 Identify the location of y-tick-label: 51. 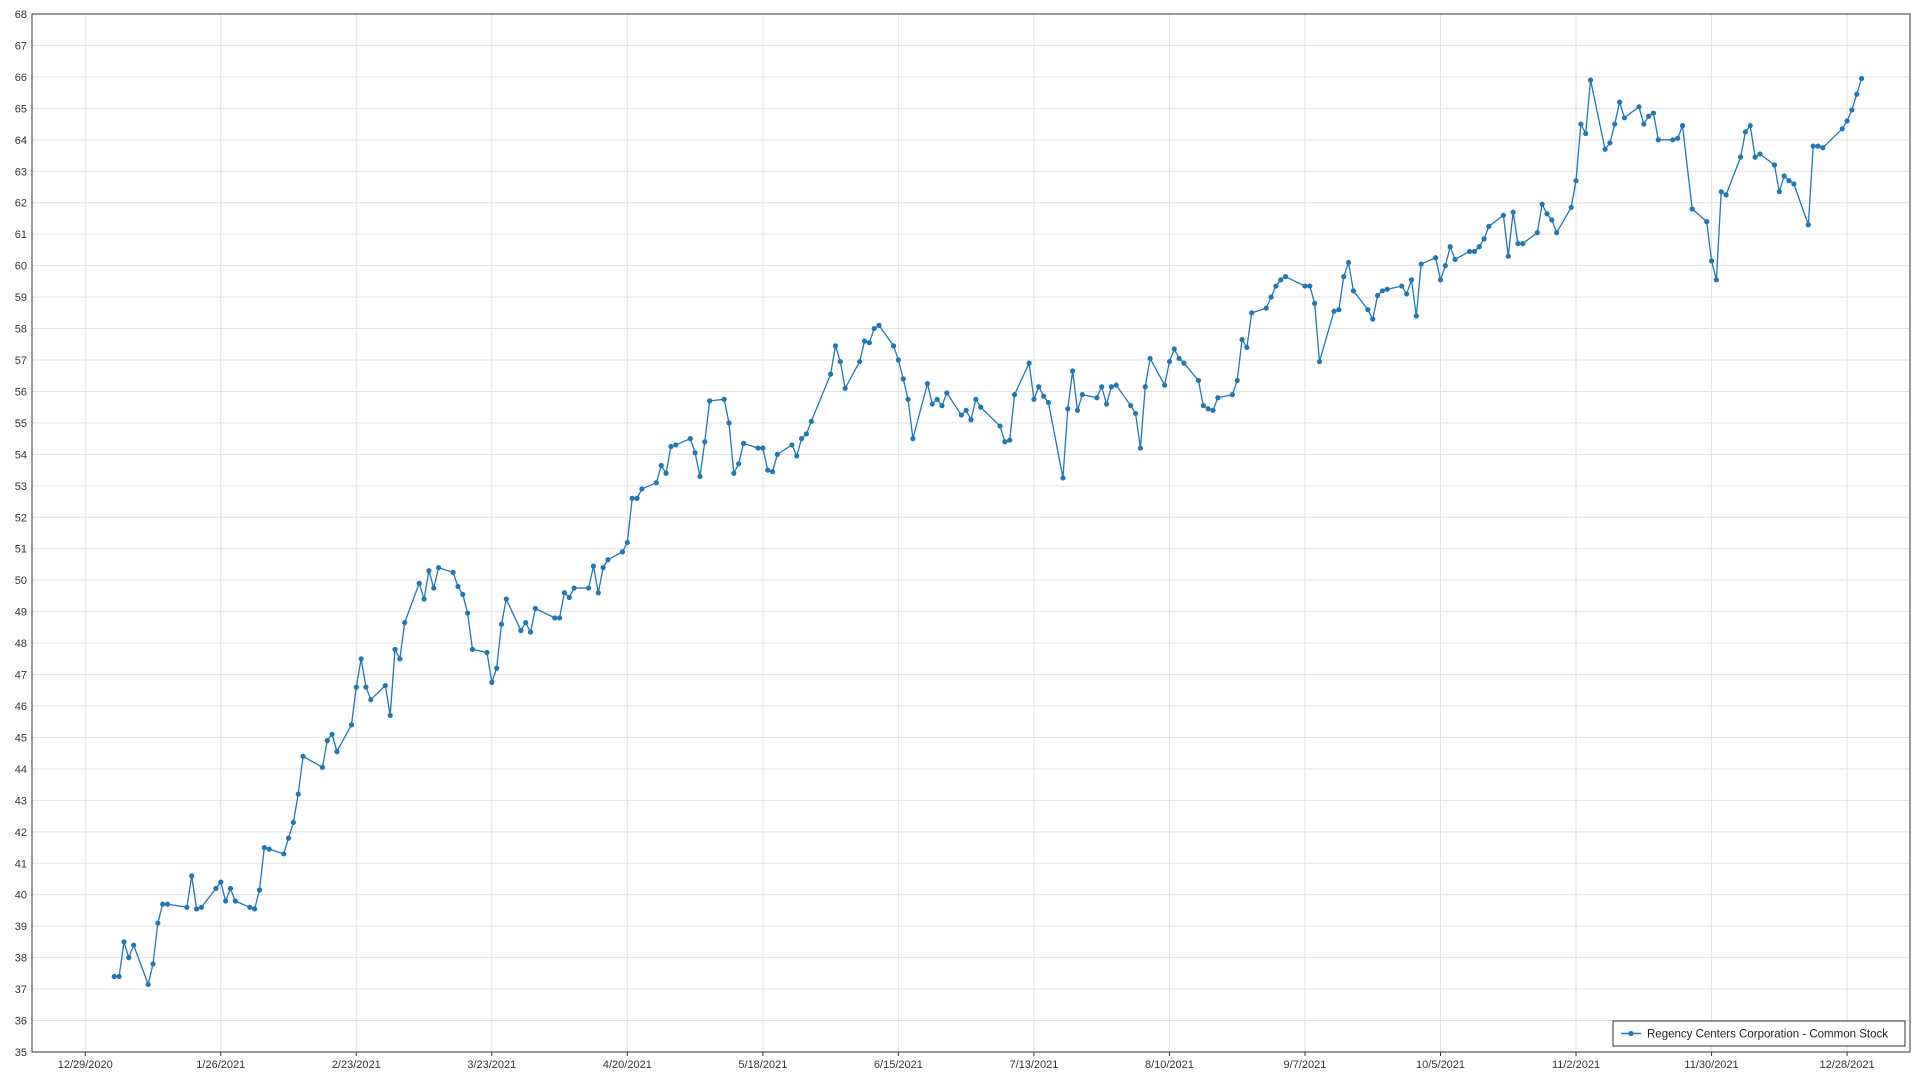
(21, 550).